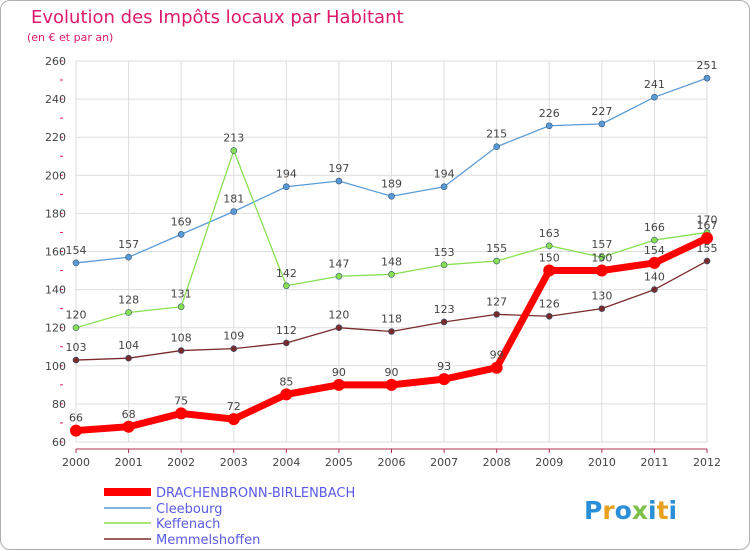  I want to click on x-tick-label: 2006, so click(392, 462).